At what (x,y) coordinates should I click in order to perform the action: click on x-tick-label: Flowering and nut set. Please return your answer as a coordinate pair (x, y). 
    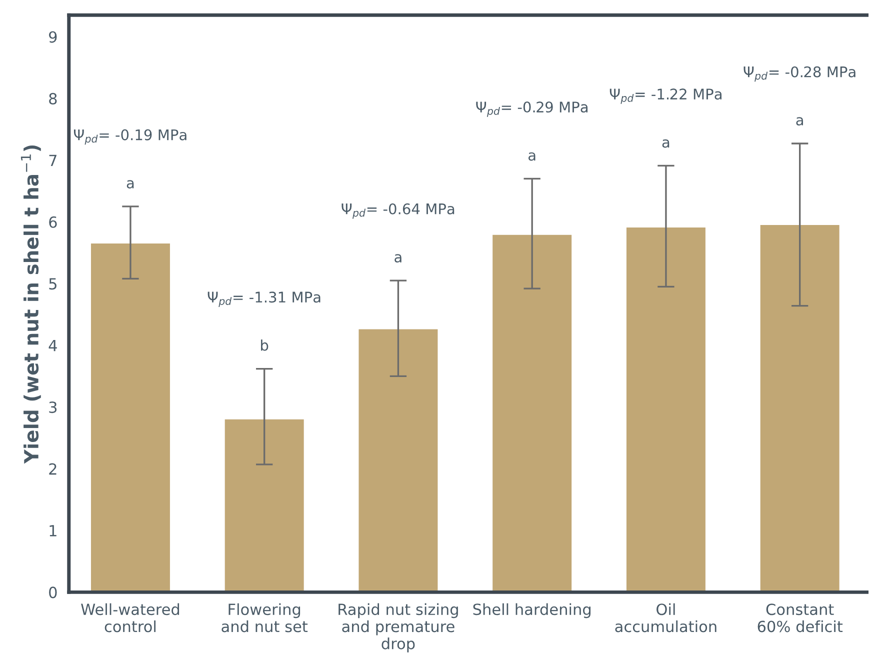
    Looking at the image, I should click on (265, 617).